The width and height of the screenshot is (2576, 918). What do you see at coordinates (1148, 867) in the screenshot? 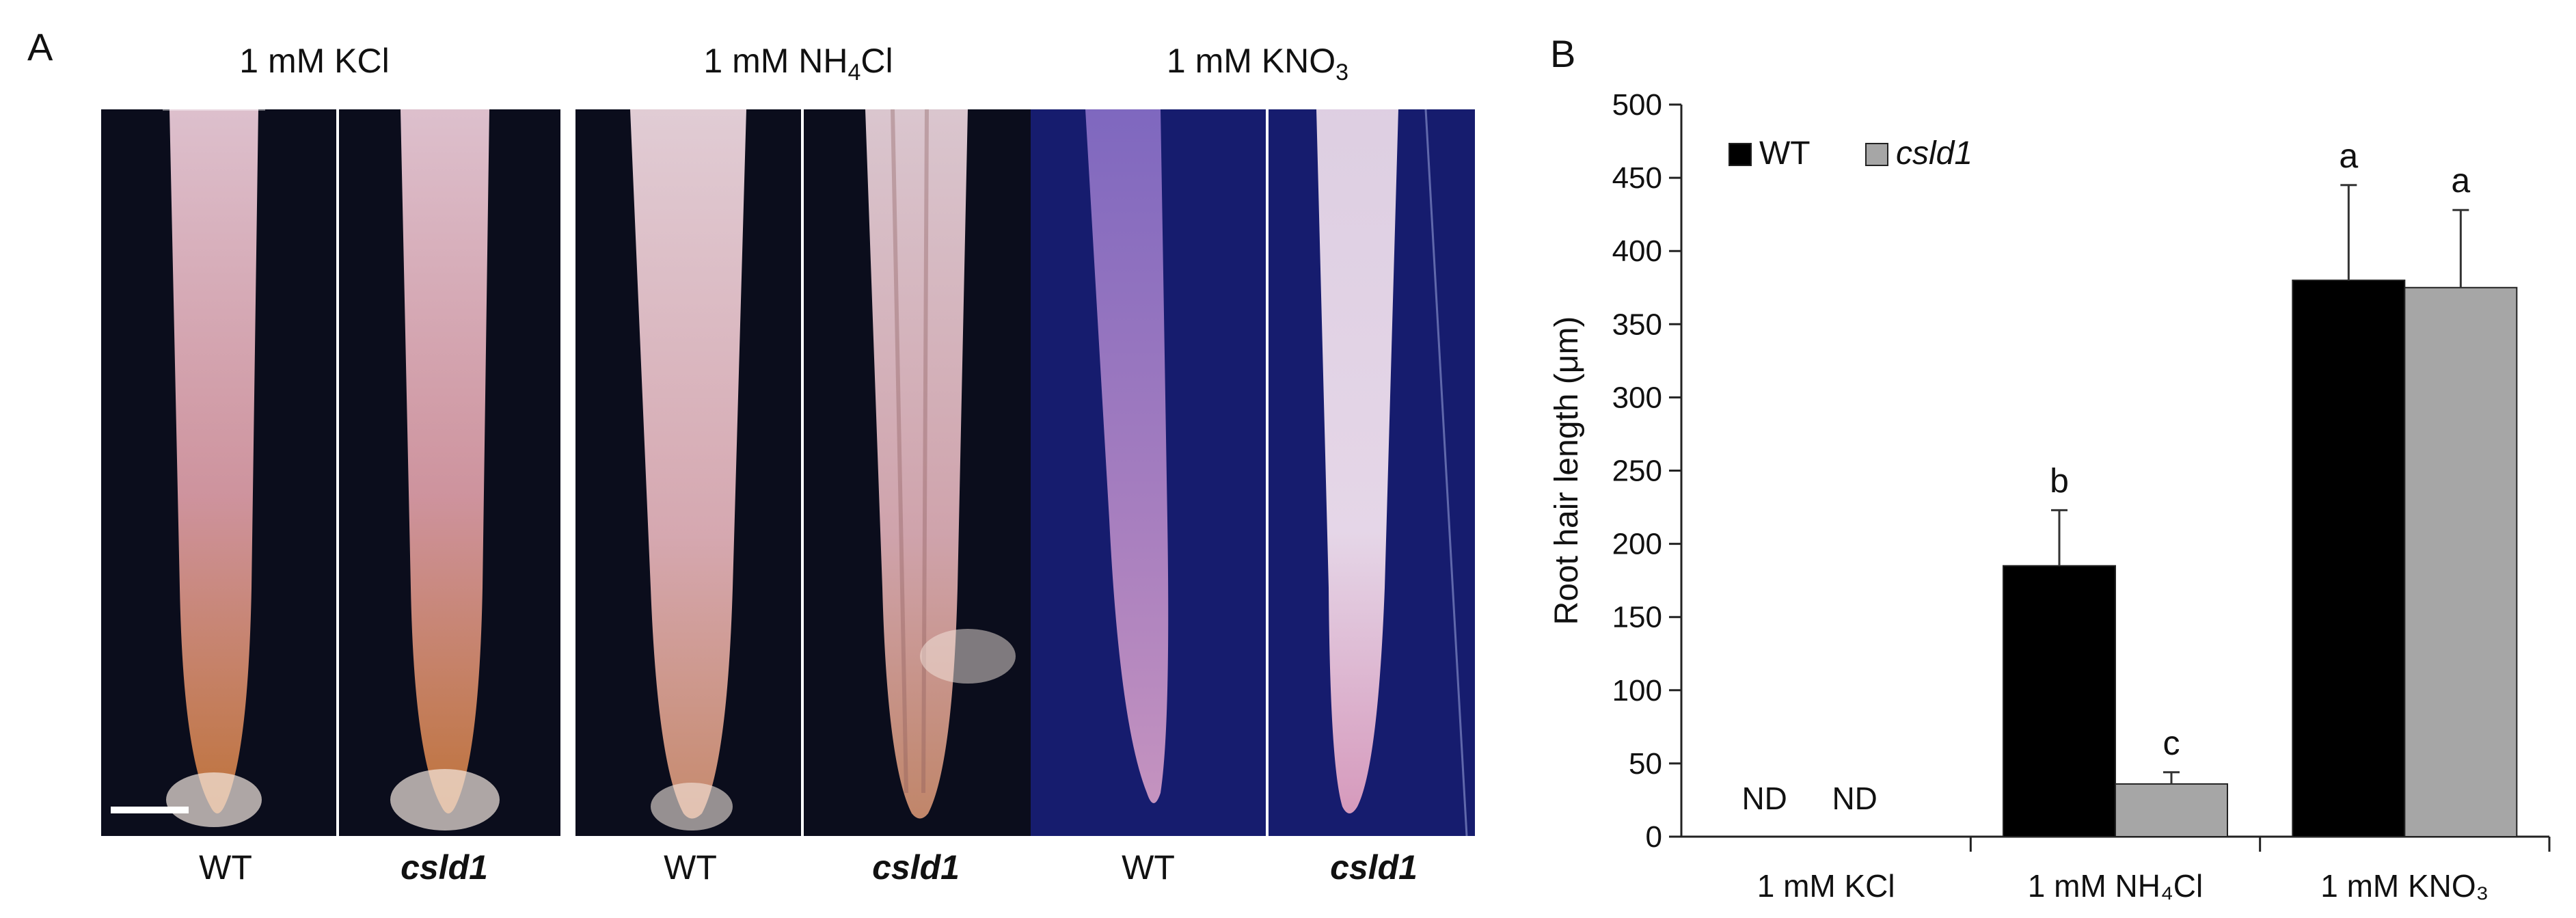
I see `genotype-label-kno3-wt: WT` at bounding box center [1148, 867].